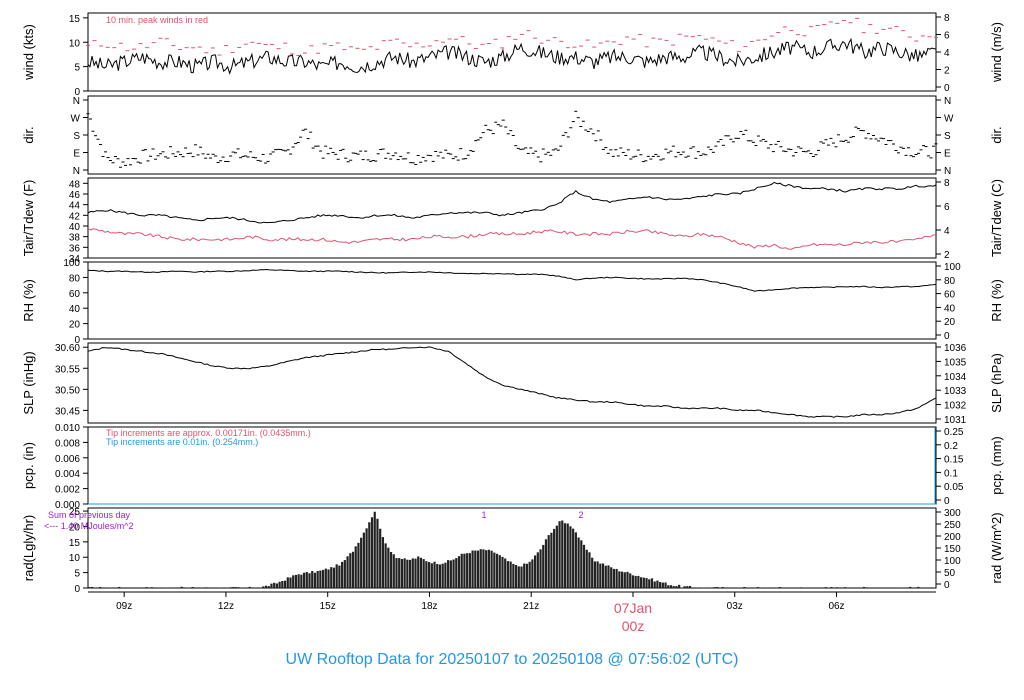 Image resolution: width=1024 pixels, height=700 pixels. Describe the element at coordinates (996, 383) in the screenshot. I see `y-axis-label-right: SLP (hPa)` at that location.